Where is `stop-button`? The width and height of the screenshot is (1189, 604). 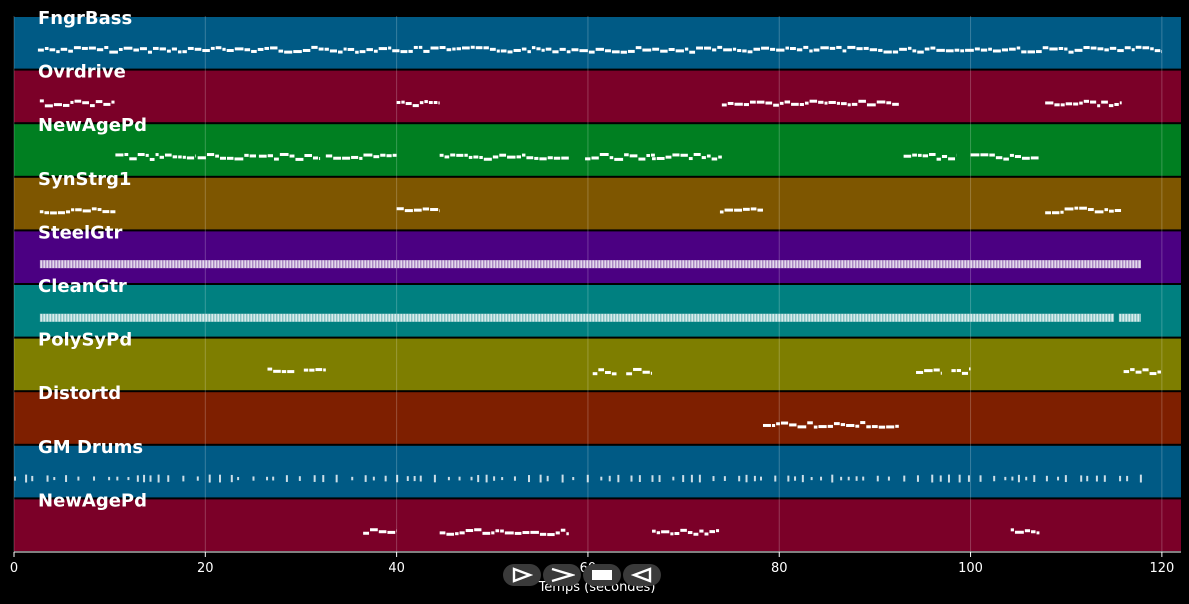 stop-button is located at coordinates (602, 575).